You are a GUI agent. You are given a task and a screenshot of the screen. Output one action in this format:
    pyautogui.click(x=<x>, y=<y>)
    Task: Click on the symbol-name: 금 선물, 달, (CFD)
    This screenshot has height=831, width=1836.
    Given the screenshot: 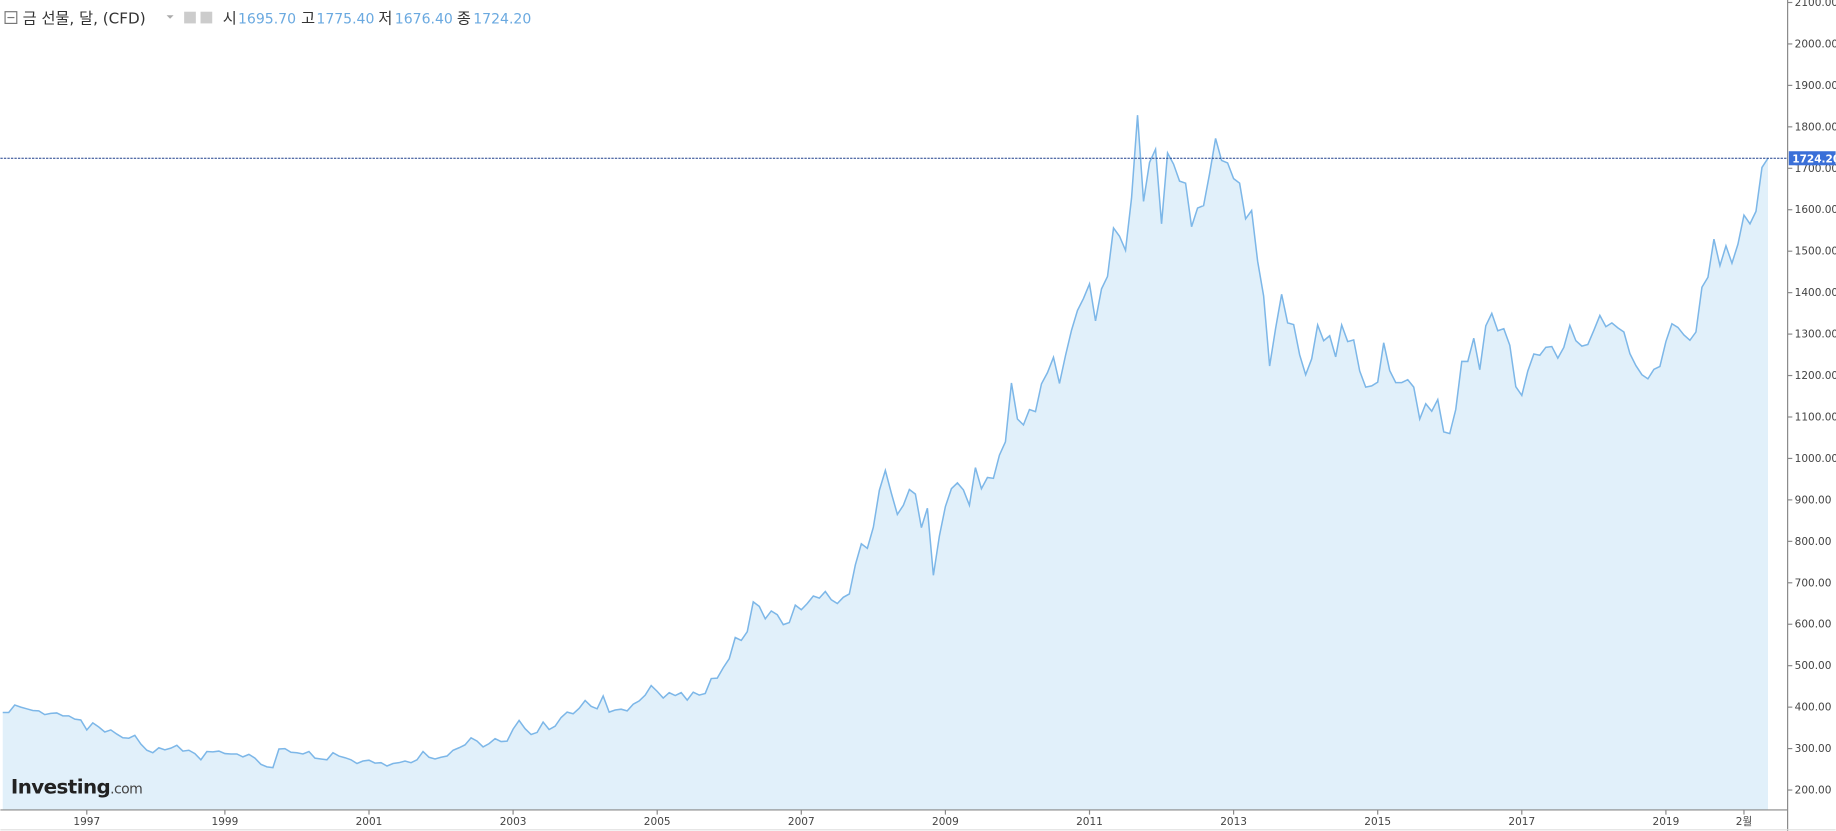 What is the action you would take?
    pyautogui.click(x=84, y=18)
    